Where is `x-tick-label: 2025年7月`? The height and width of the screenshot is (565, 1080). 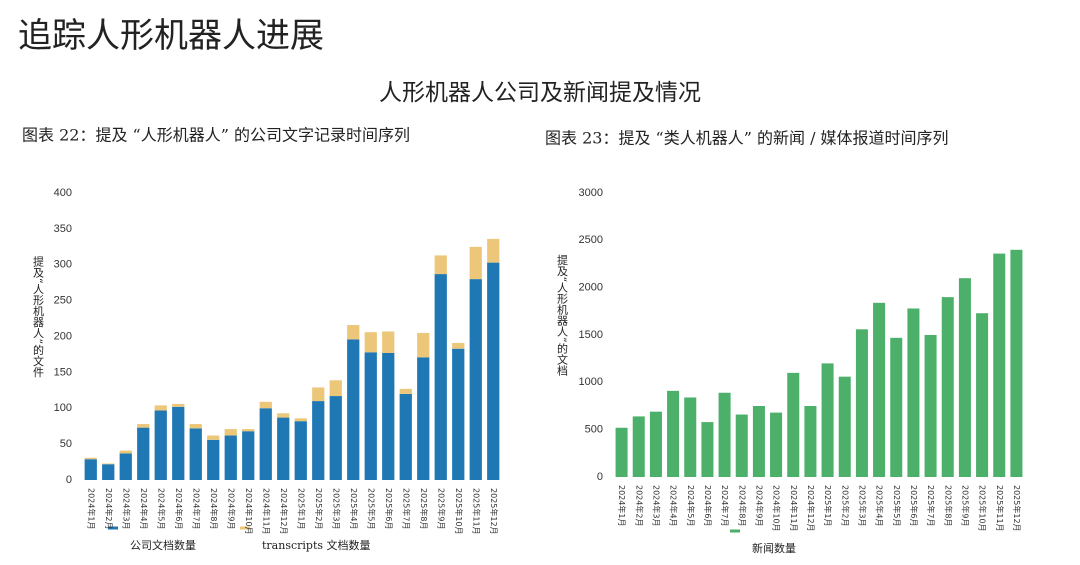
x-tick-label: 2025年7月 is located at coordinates (931, 505).